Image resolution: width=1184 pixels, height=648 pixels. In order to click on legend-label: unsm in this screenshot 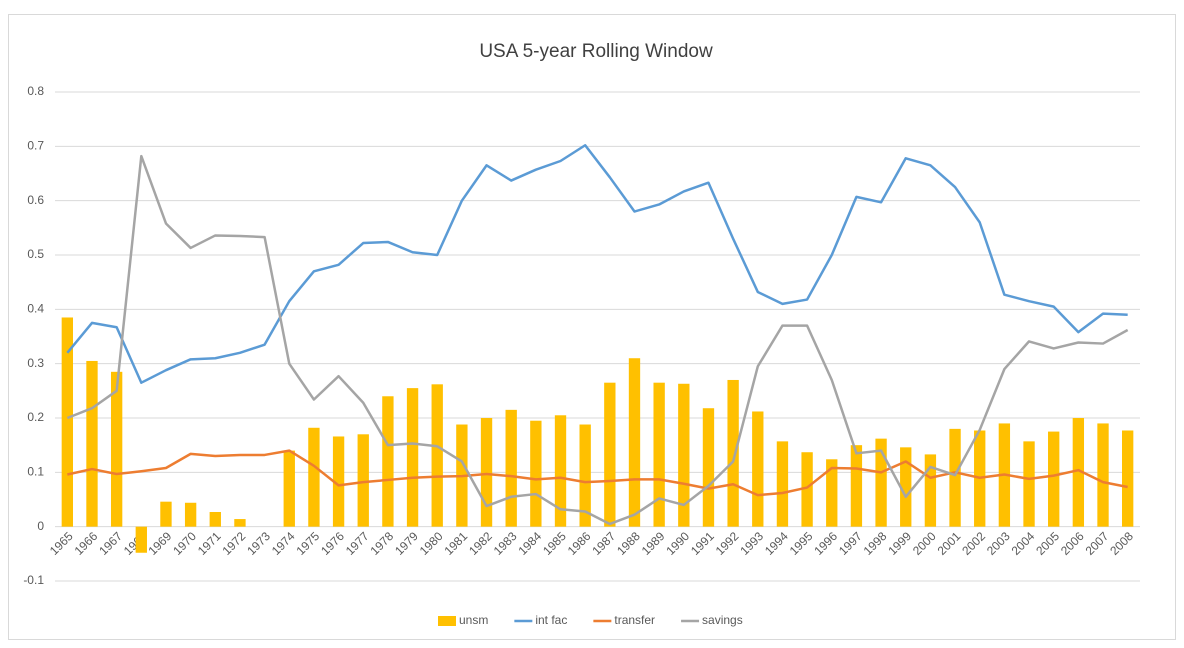, I will do `click(473, 620)`.